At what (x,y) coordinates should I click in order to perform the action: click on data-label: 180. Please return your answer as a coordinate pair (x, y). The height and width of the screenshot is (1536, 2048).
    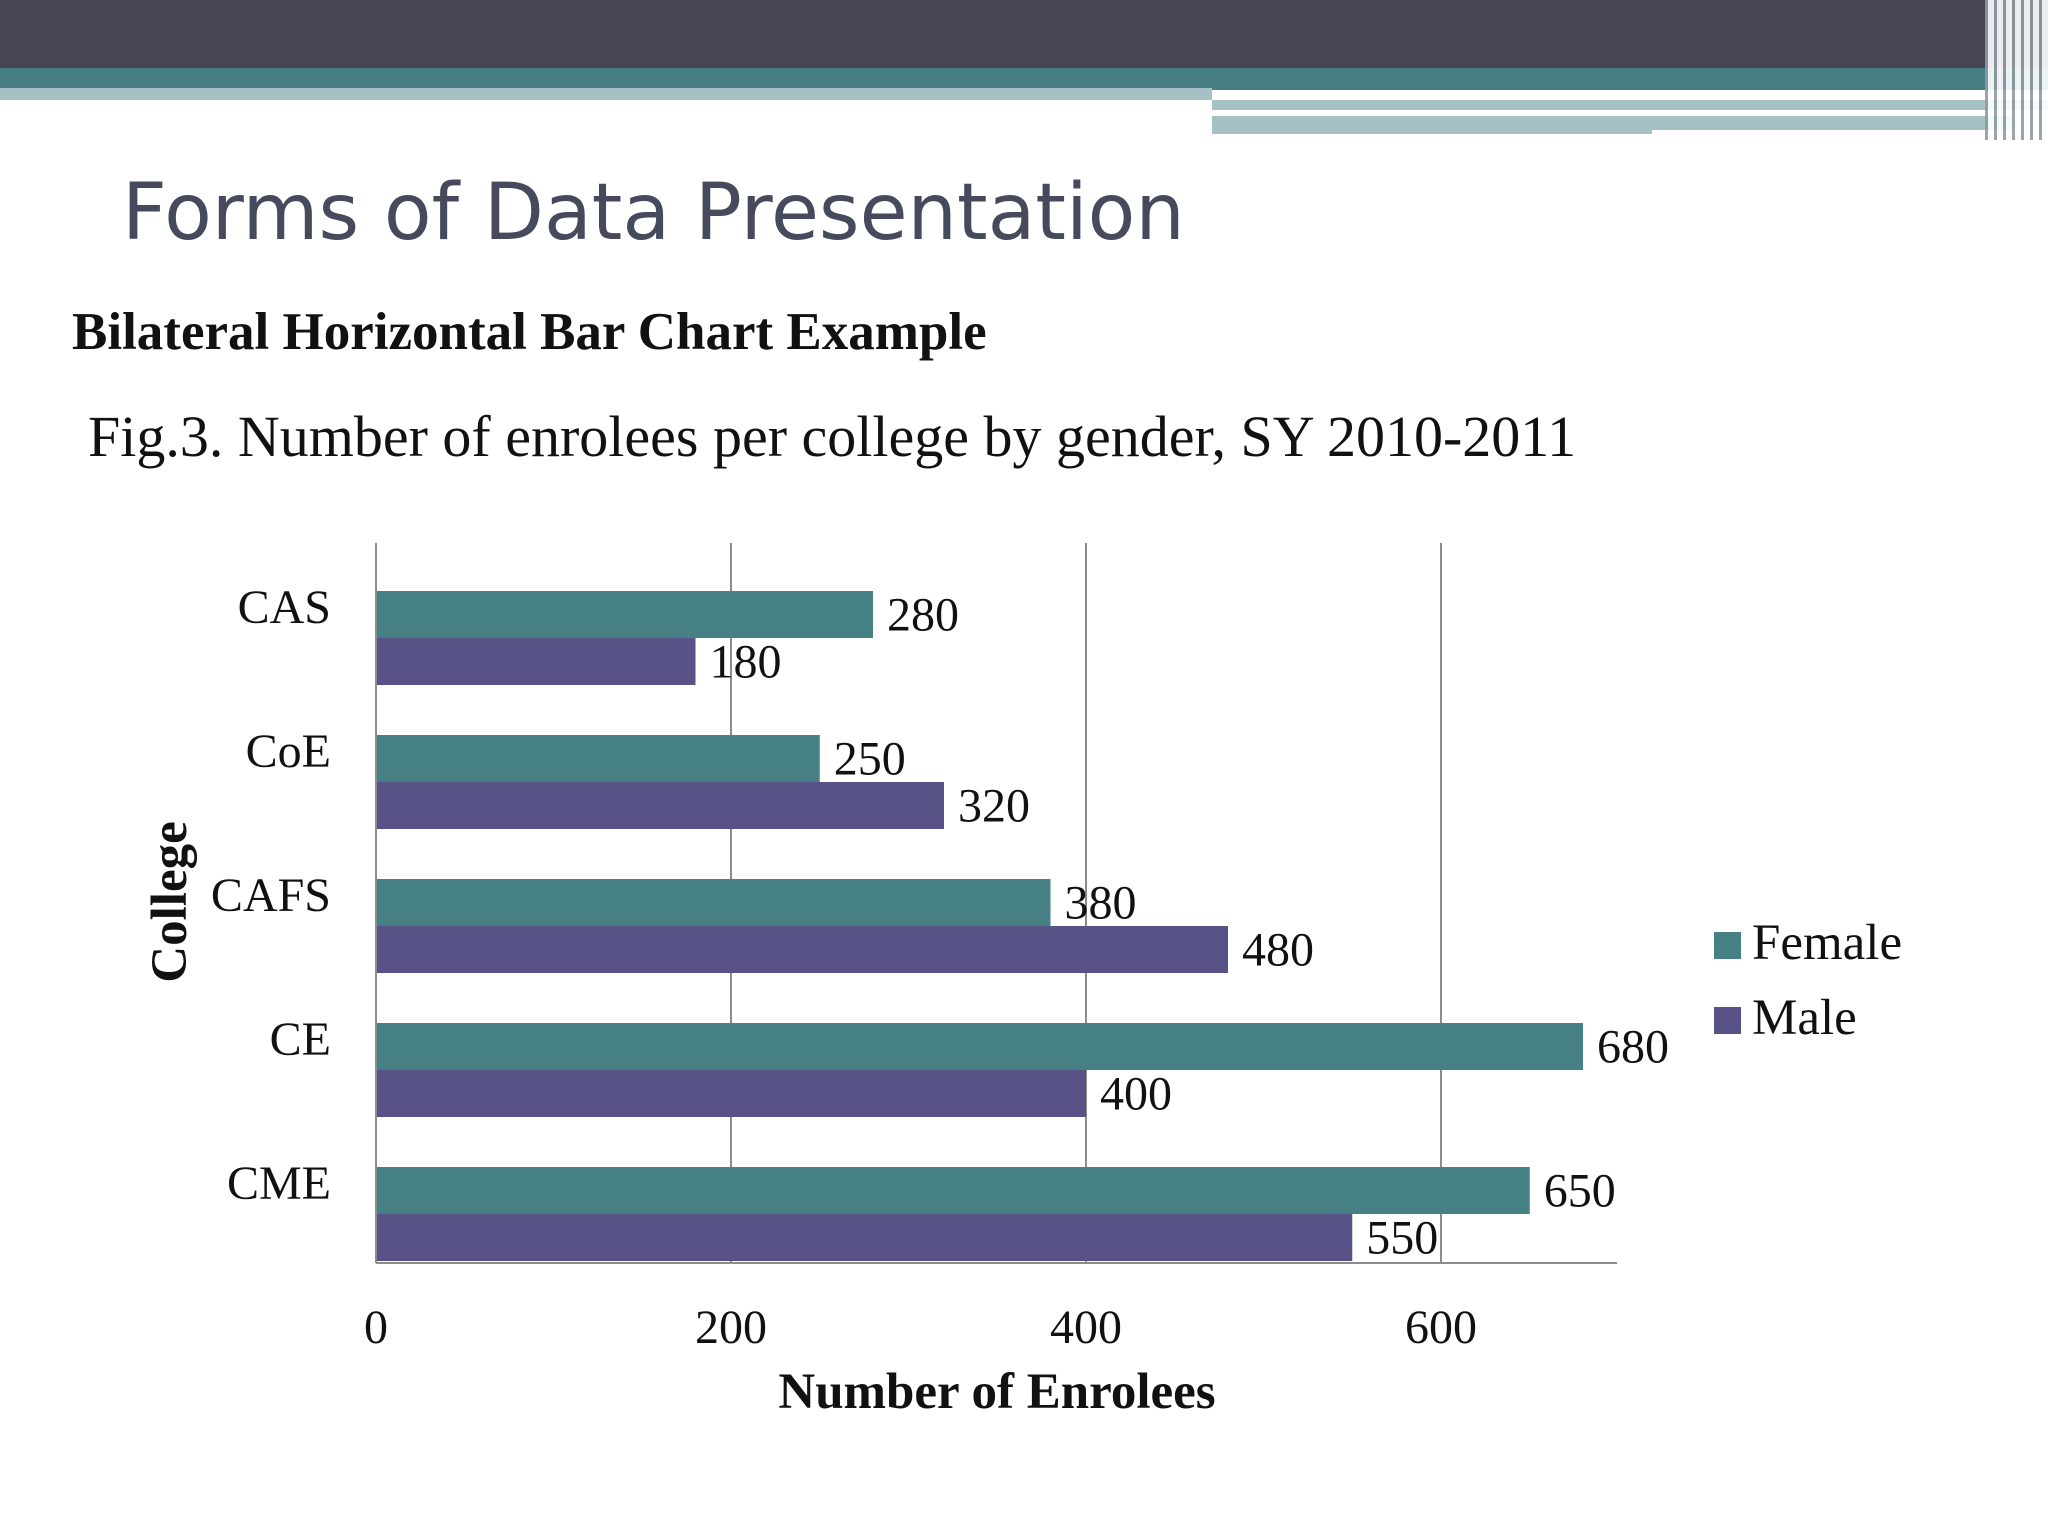
    Looking at the image, I should click on (746, 662).